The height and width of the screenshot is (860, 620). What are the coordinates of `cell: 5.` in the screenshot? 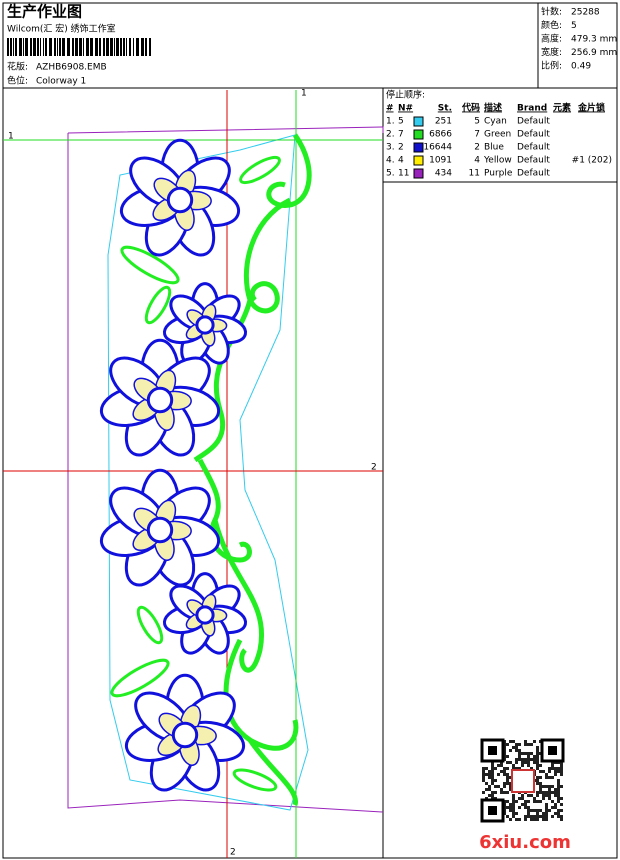 It's located at (390, 174).